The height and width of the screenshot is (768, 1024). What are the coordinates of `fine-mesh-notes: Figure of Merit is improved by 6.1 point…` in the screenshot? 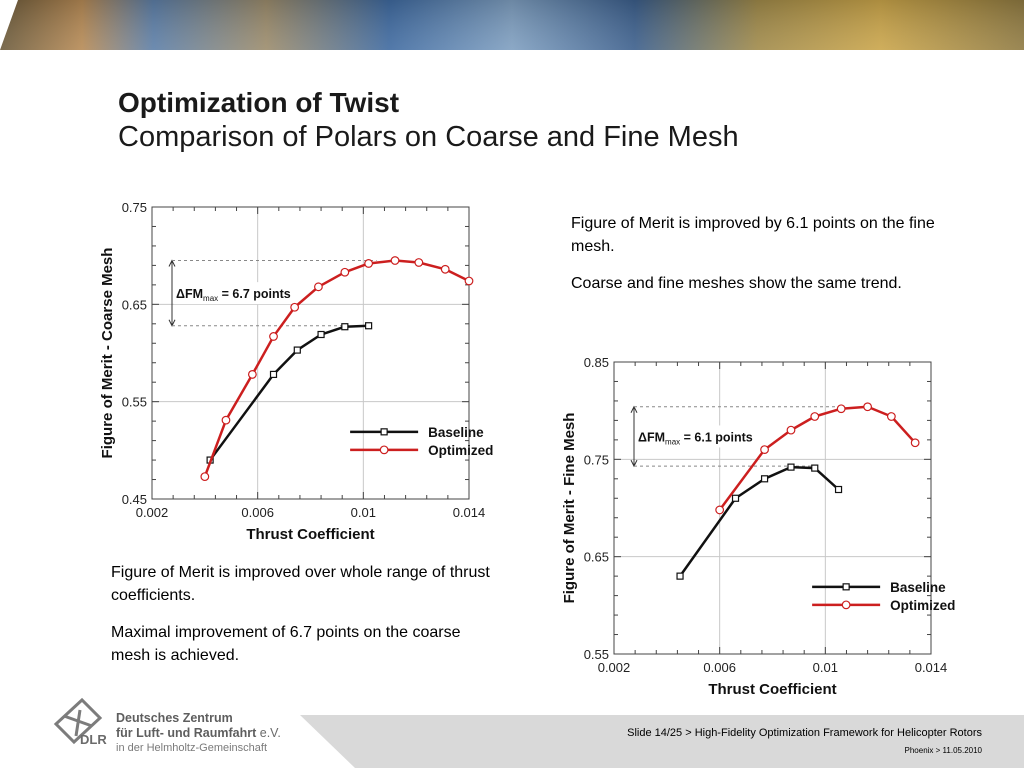 It's located at (766, 260).